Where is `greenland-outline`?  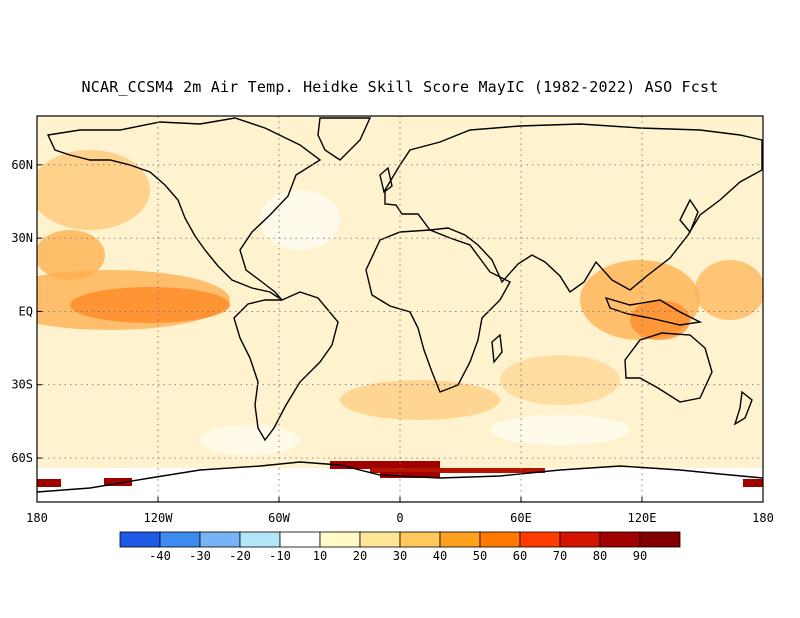
greenland-outline is located at coordinates (344, 139).